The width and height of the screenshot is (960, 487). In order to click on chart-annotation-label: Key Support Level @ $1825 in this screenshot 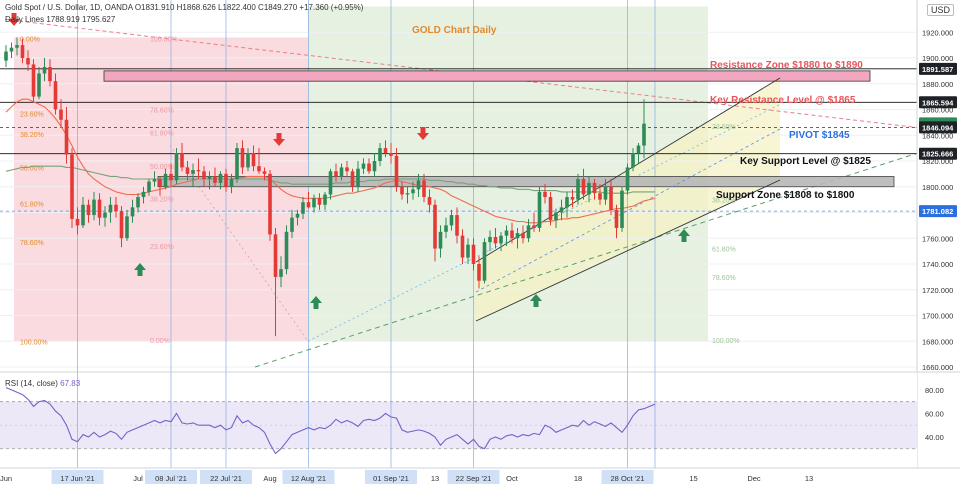, I will do `click(805, 161)`.